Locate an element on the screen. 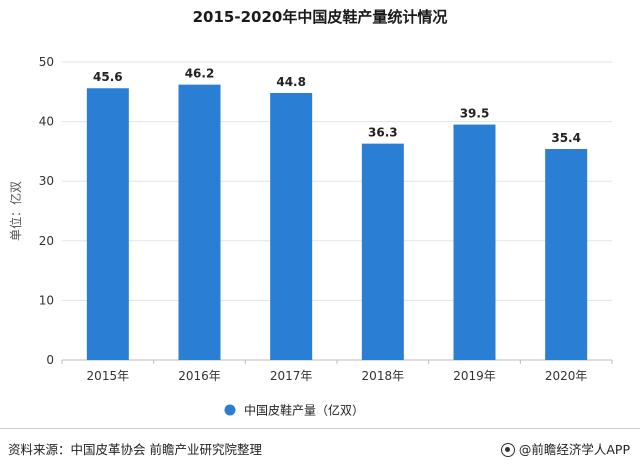 This screenshot has width=640, height=465. y-tick-label: 10 is located at coordinates (46, 300).